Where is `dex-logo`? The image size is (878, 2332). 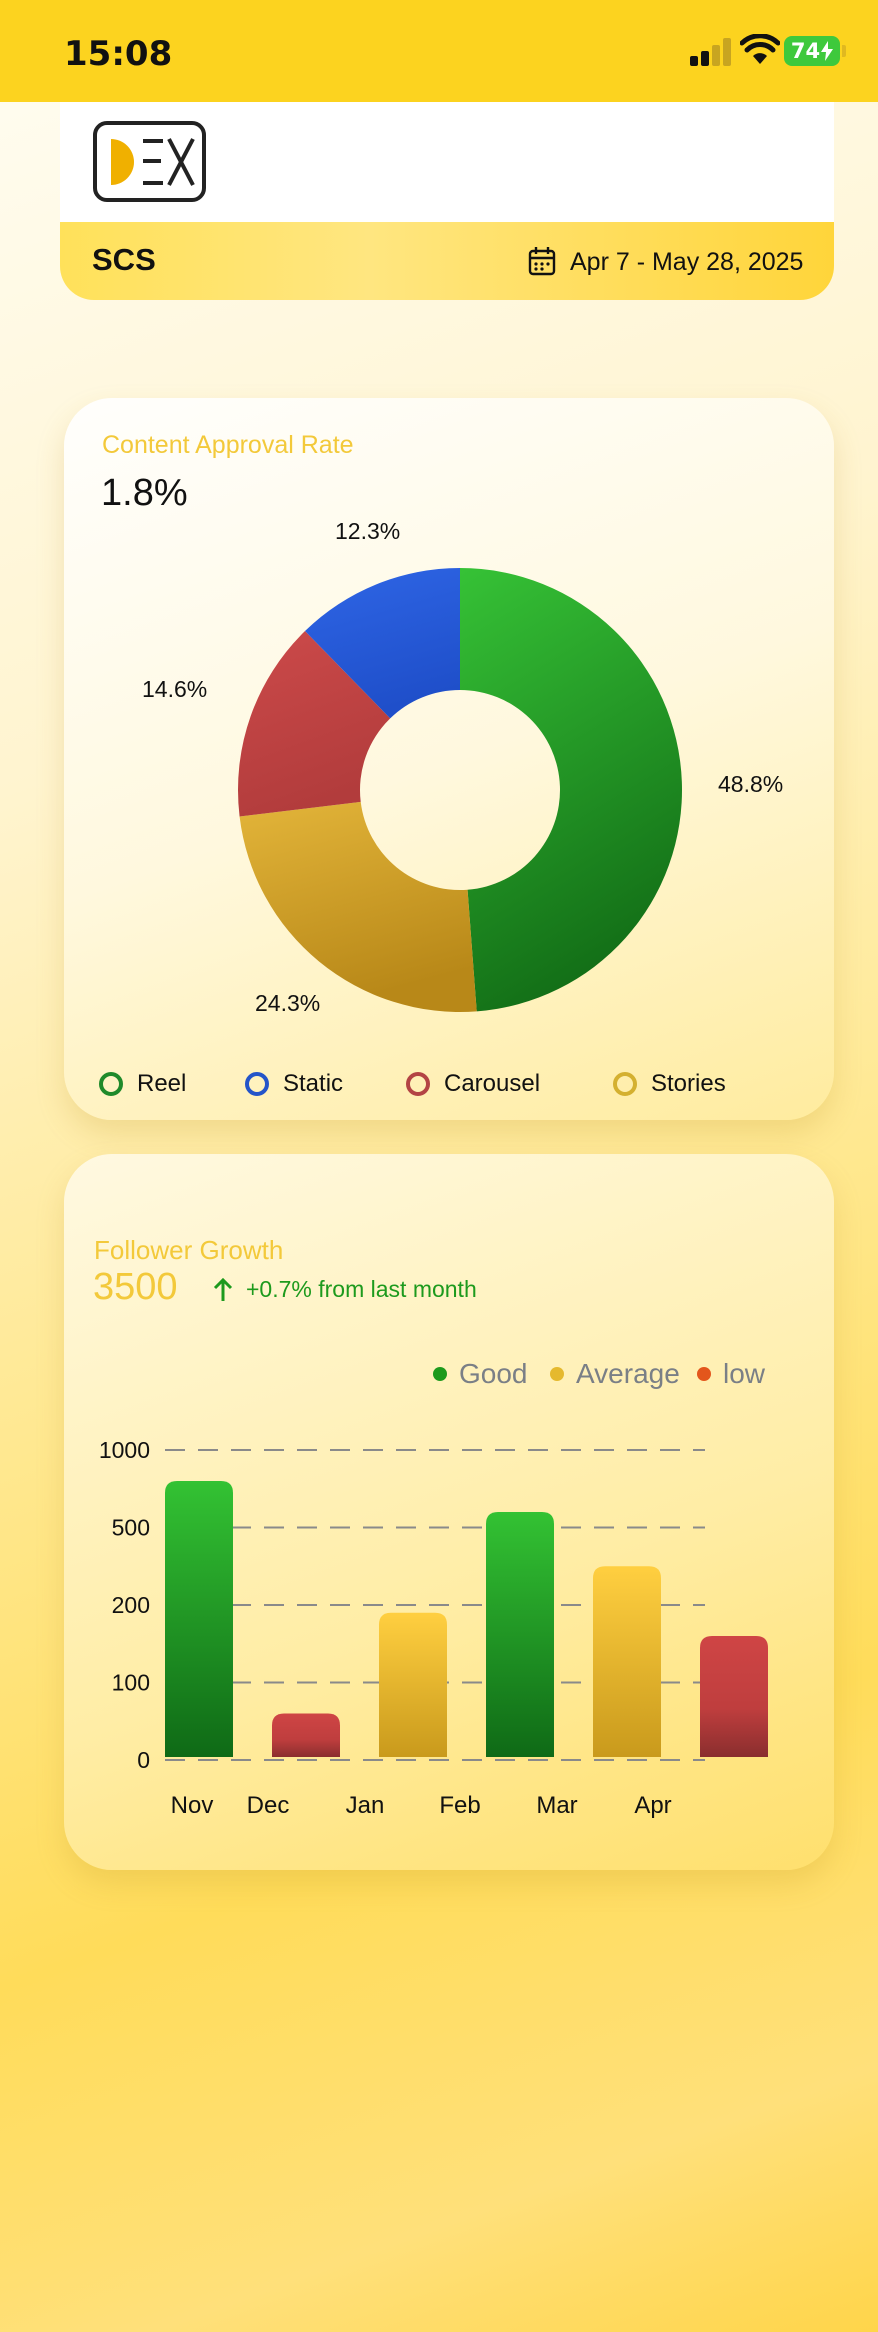 dex-logo is located at coordinates (149, 161).